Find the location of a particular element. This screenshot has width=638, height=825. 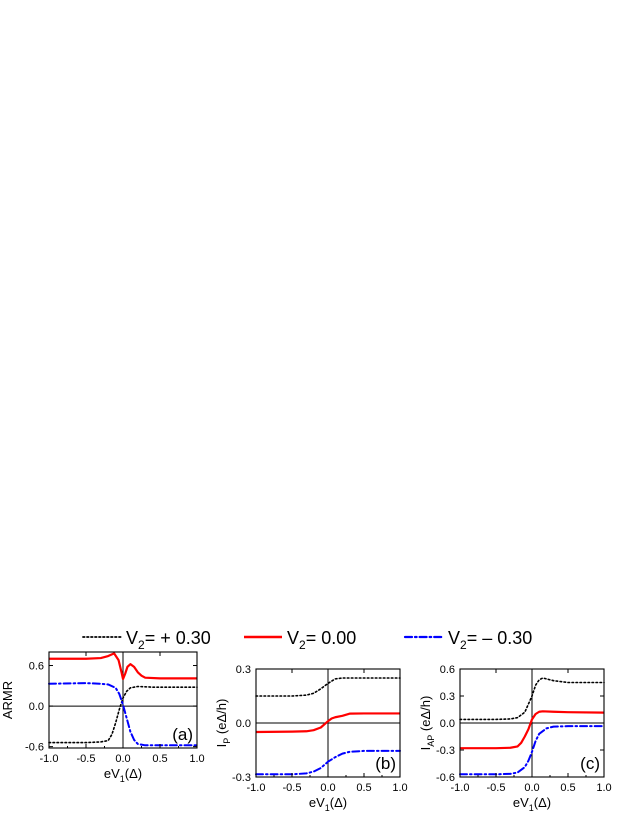

legend-label: V2= – 0.30 is located at coordinates (490, 640).